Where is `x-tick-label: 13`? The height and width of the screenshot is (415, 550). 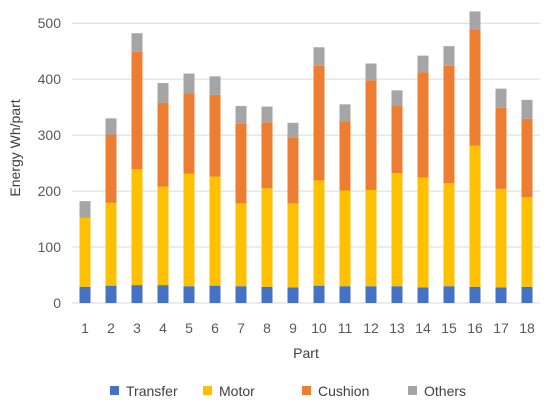 x-tick-label: 13 is located at coordinates (397, 328).